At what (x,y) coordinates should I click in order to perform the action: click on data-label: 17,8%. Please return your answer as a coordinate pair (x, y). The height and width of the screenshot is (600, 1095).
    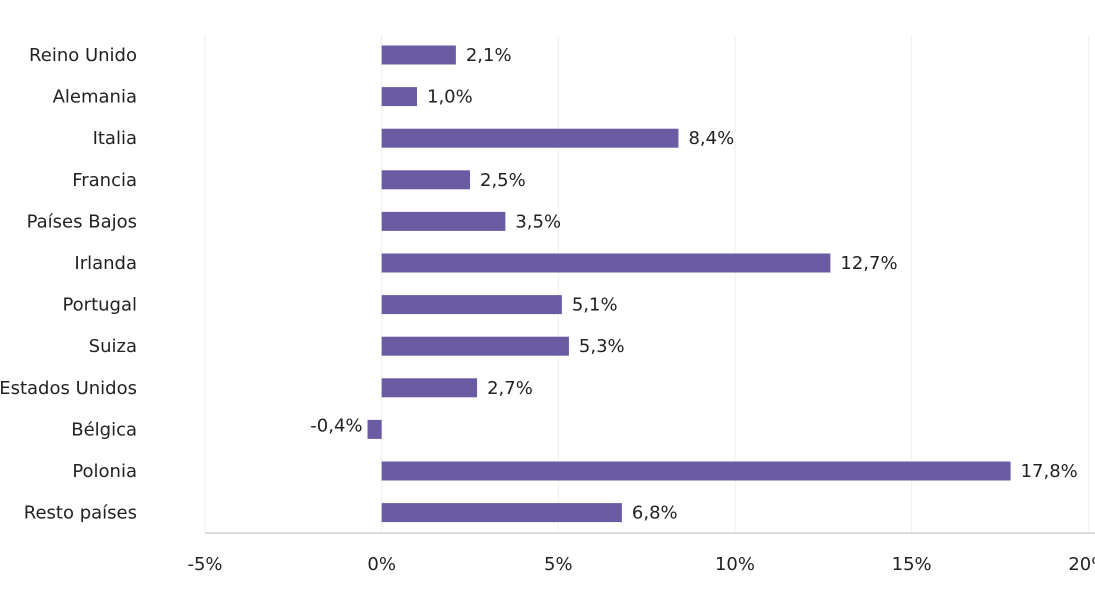
    Looking at the image, I should click on (1049, 471).